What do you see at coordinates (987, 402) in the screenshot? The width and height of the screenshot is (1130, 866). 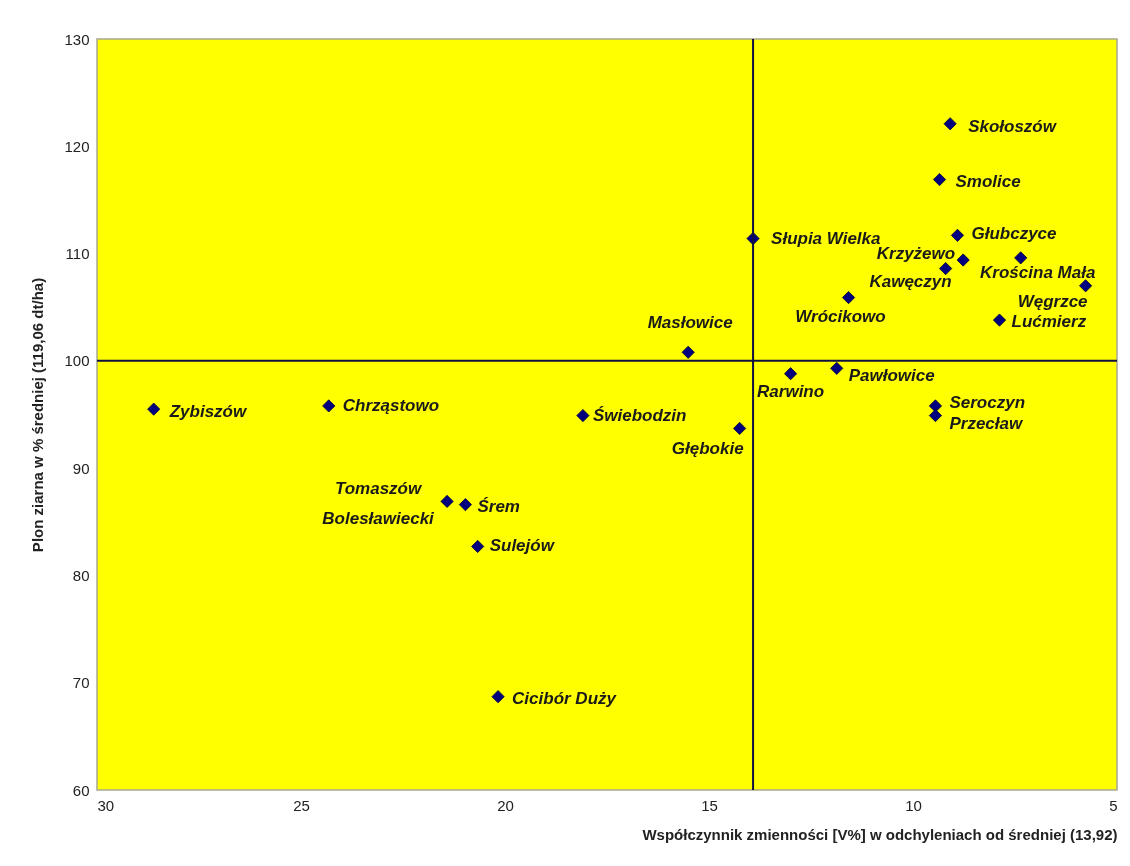 I see `annotation: Seroczyn` at bounding box center [987, 402].